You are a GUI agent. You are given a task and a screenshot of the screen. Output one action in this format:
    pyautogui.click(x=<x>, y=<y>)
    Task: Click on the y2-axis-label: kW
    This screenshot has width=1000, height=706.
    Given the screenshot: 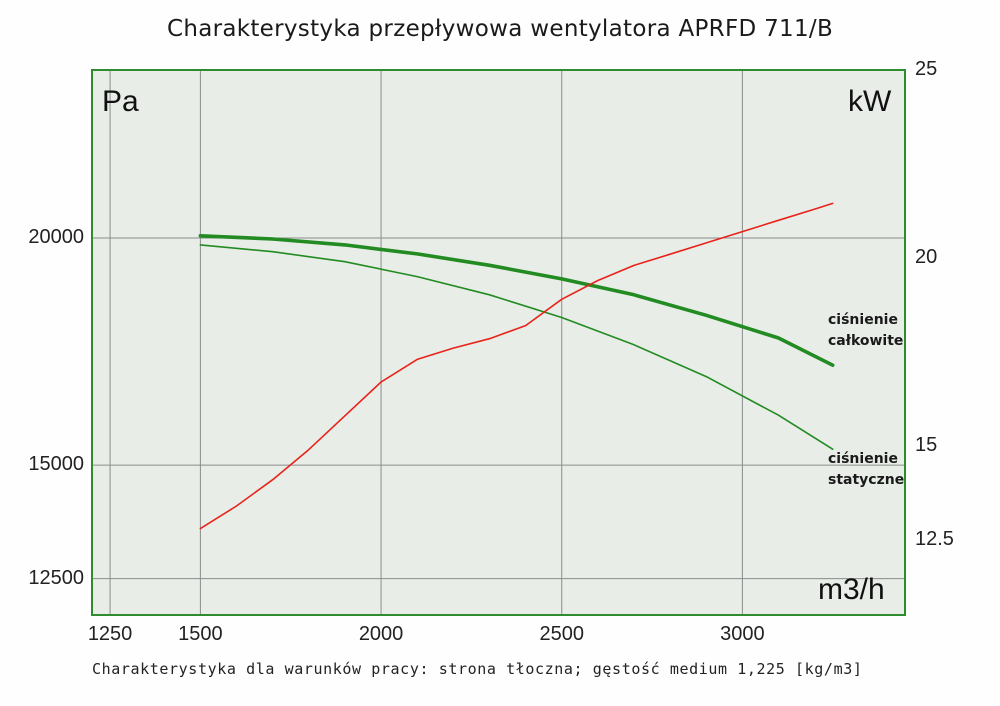 What is the action you would take?
    pyautogui.click(x=870, y=101)
    